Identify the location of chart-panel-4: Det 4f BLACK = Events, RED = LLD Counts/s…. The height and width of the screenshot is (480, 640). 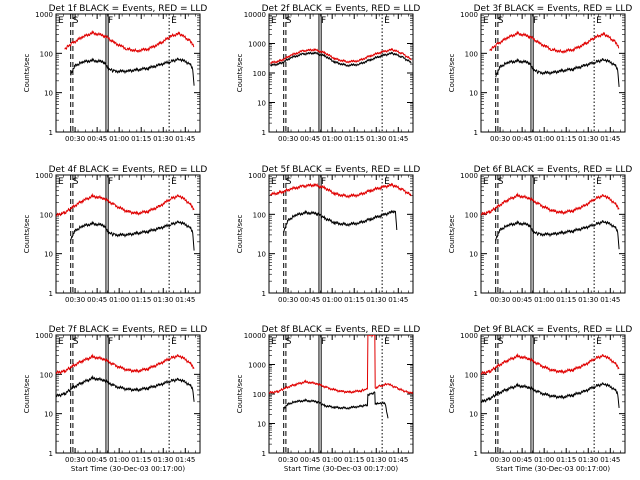
(115, 234).